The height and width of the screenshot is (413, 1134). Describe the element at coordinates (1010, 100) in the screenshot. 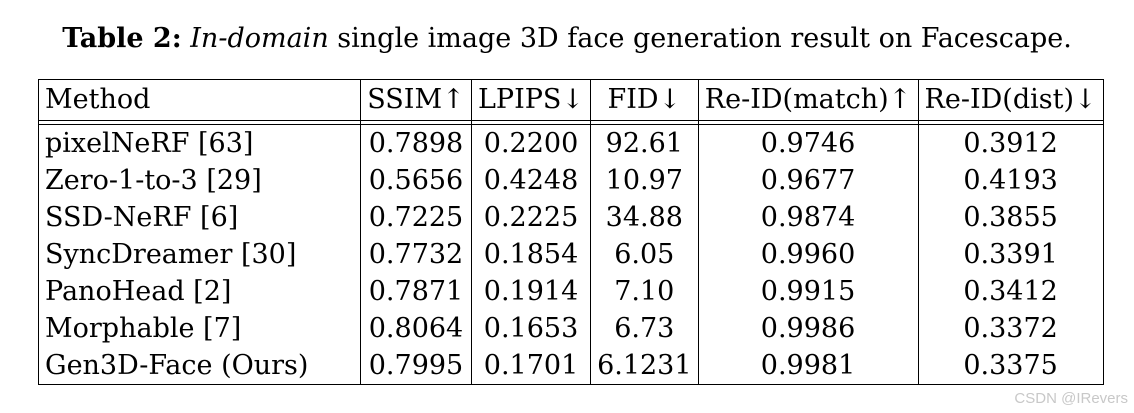

I see `header-reid-dist: Re-ID(dist)↓` at that location.